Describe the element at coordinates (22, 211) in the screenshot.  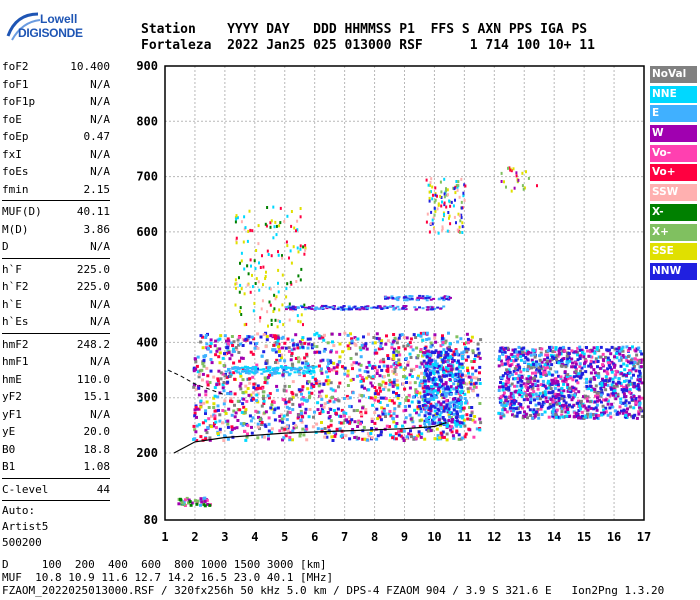
I see `param-name: MUF(D)` at that location.